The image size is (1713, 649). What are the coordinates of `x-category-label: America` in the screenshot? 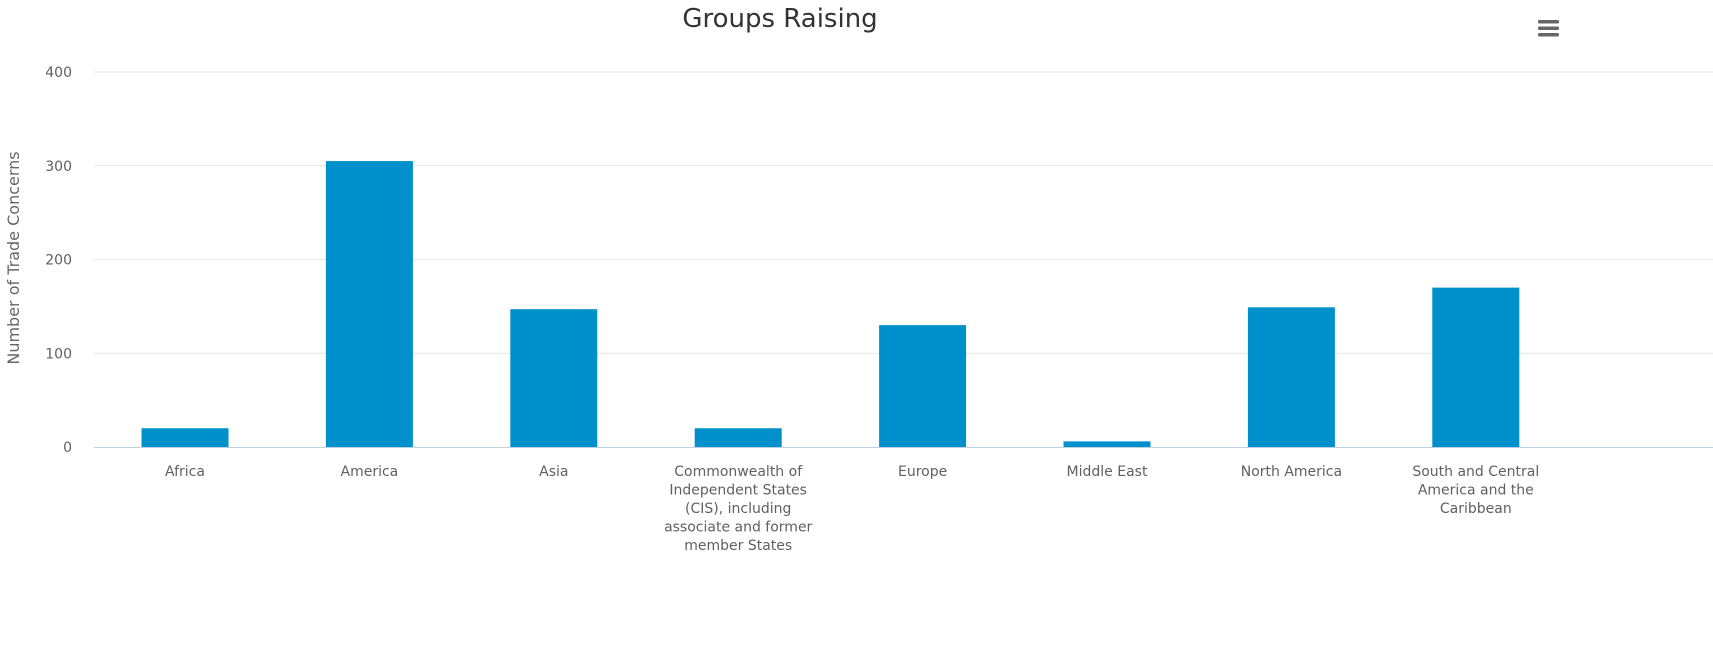 It's located at (370, 472).